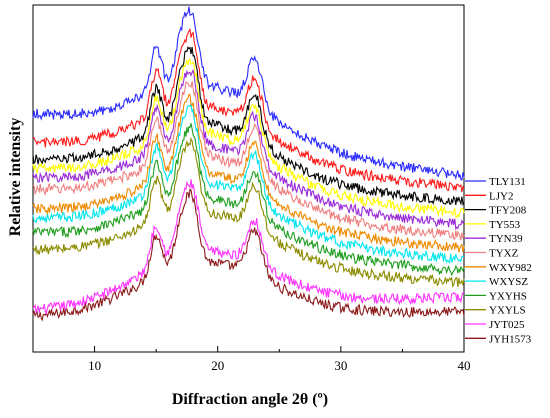 This screenshot has height=418, width=550. I want to click on legend-label: YXYLS, so click(507, 311).